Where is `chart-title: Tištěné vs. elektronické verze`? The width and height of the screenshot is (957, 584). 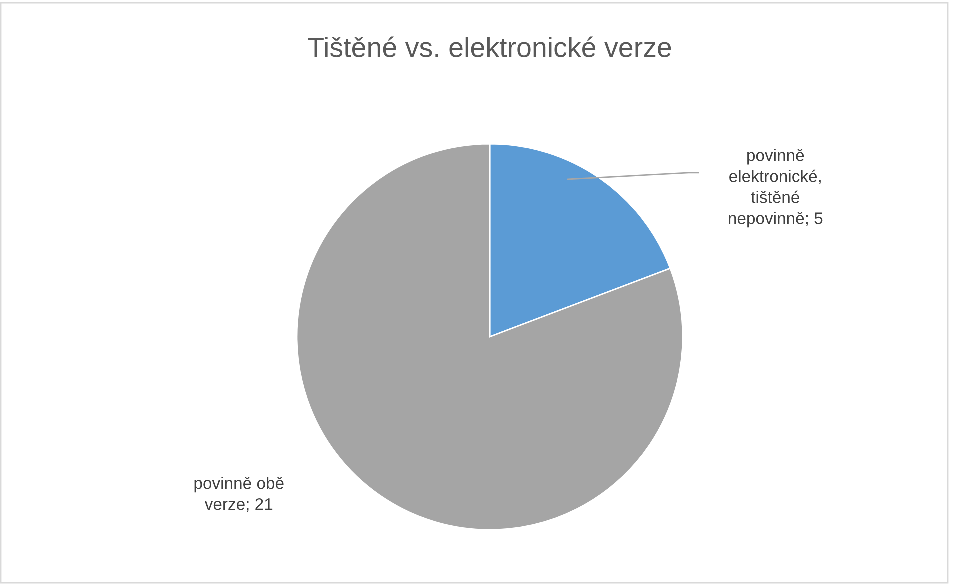 chart-title: Tištěné vs. elektronické verze is located at coordinates (490, 47).